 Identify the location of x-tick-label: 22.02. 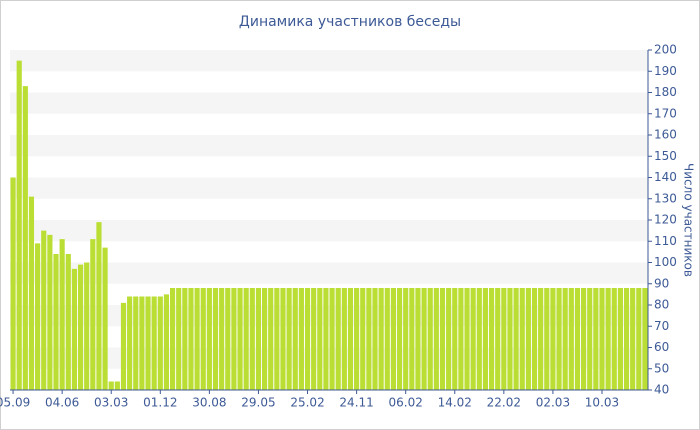
(504, 403).